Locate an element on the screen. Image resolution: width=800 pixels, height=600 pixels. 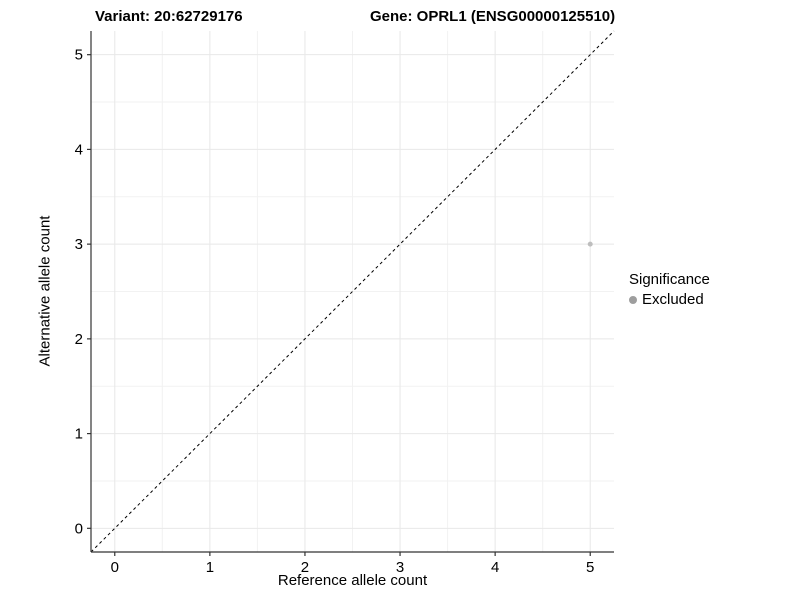
data-point is located at coordinates (590, 244).